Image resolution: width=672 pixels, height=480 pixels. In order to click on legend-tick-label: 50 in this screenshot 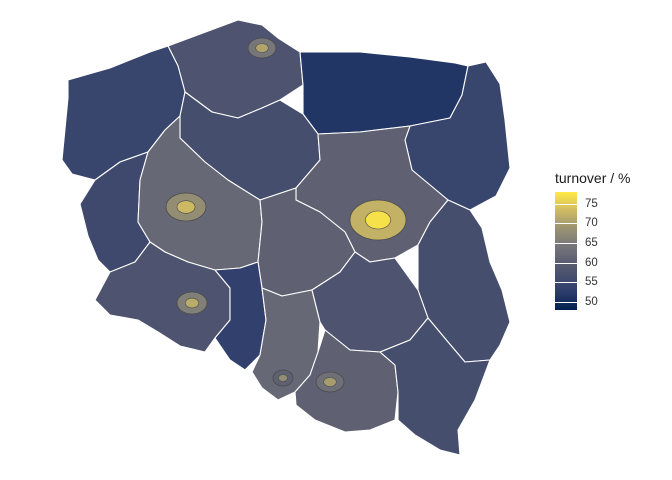, I will do `click(591, 302)`.